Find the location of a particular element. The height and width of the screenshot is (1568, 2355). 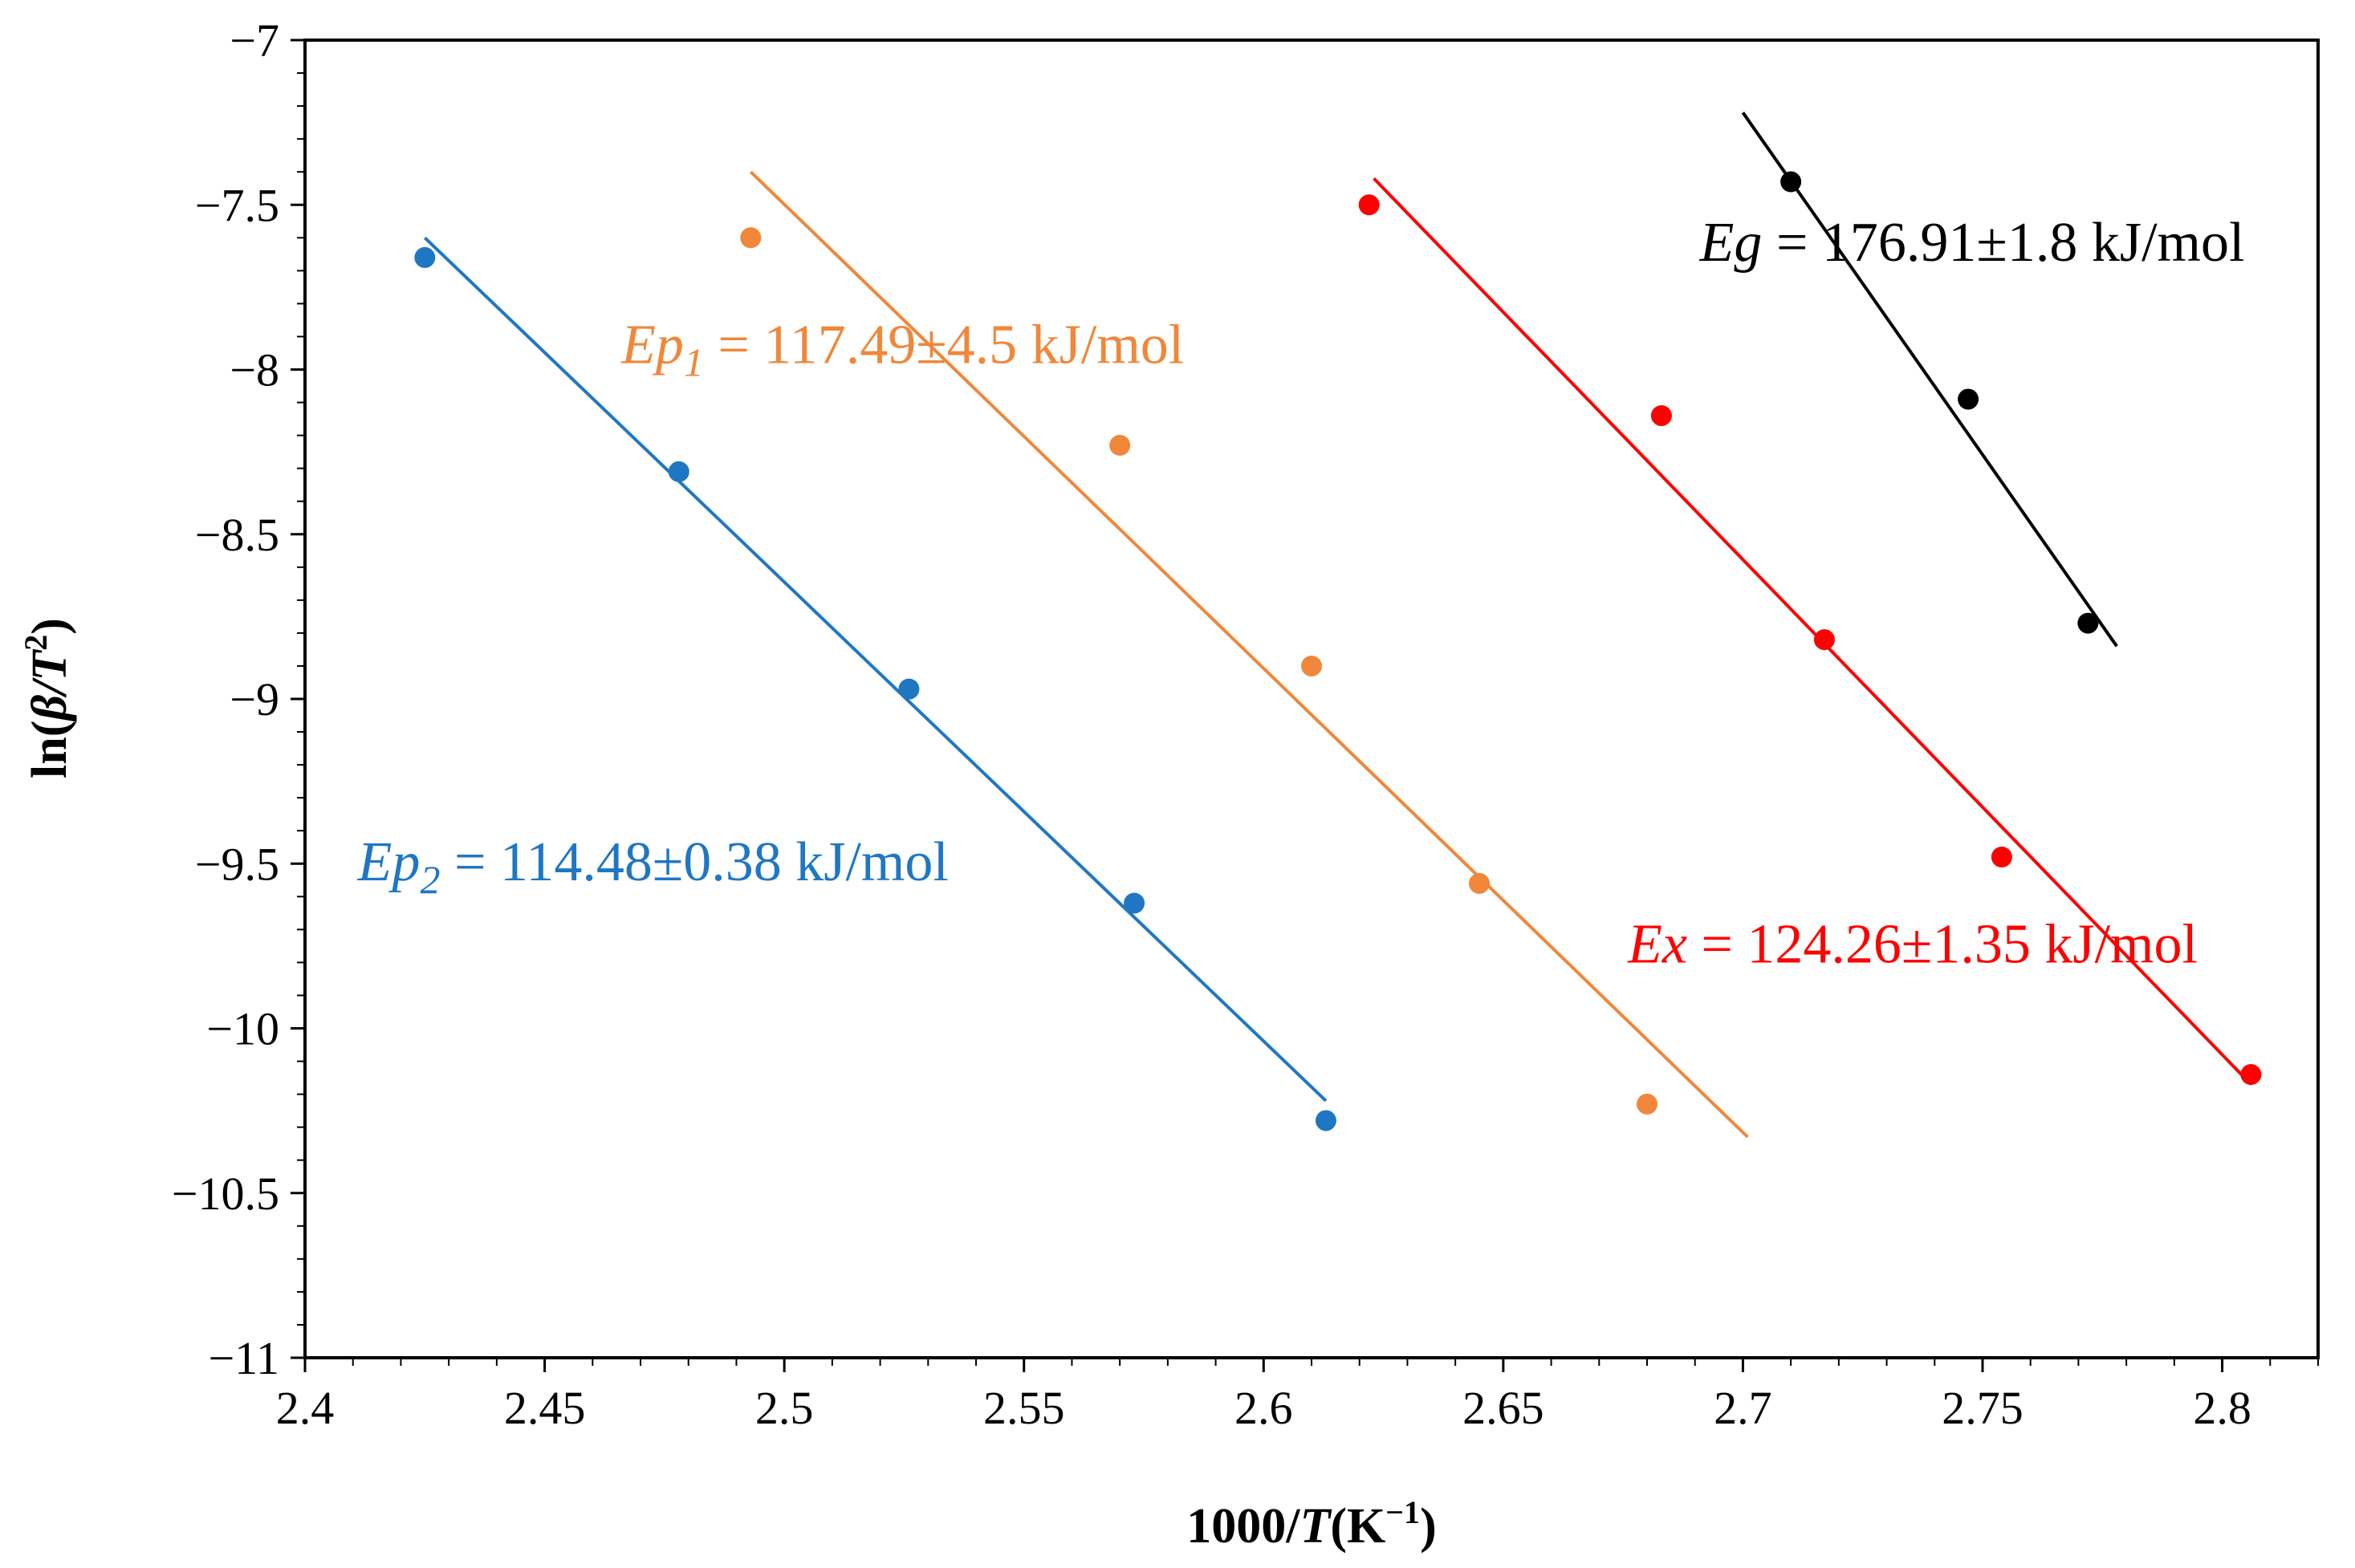

x-tick-label: 2.65 is located at coordinates (1503, 1408).